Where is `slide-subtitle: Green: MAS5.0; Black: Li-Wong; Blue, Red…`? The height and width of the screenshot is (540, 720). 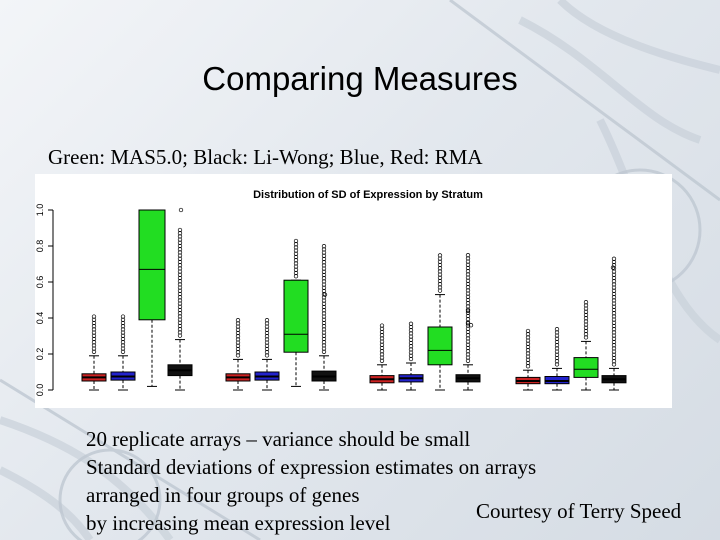
slide-subtitle: Green: MAS5.0; Black: Li-Wong; Blue, Red… is located at coordinates (265, 157).